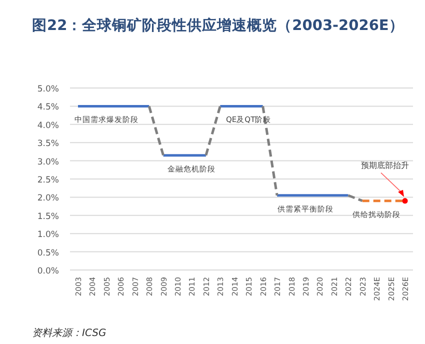  I want to click on chart-title: 图22：全球铜矿阶段性供应增速概览（2003-2026E）, so click(218, 25).